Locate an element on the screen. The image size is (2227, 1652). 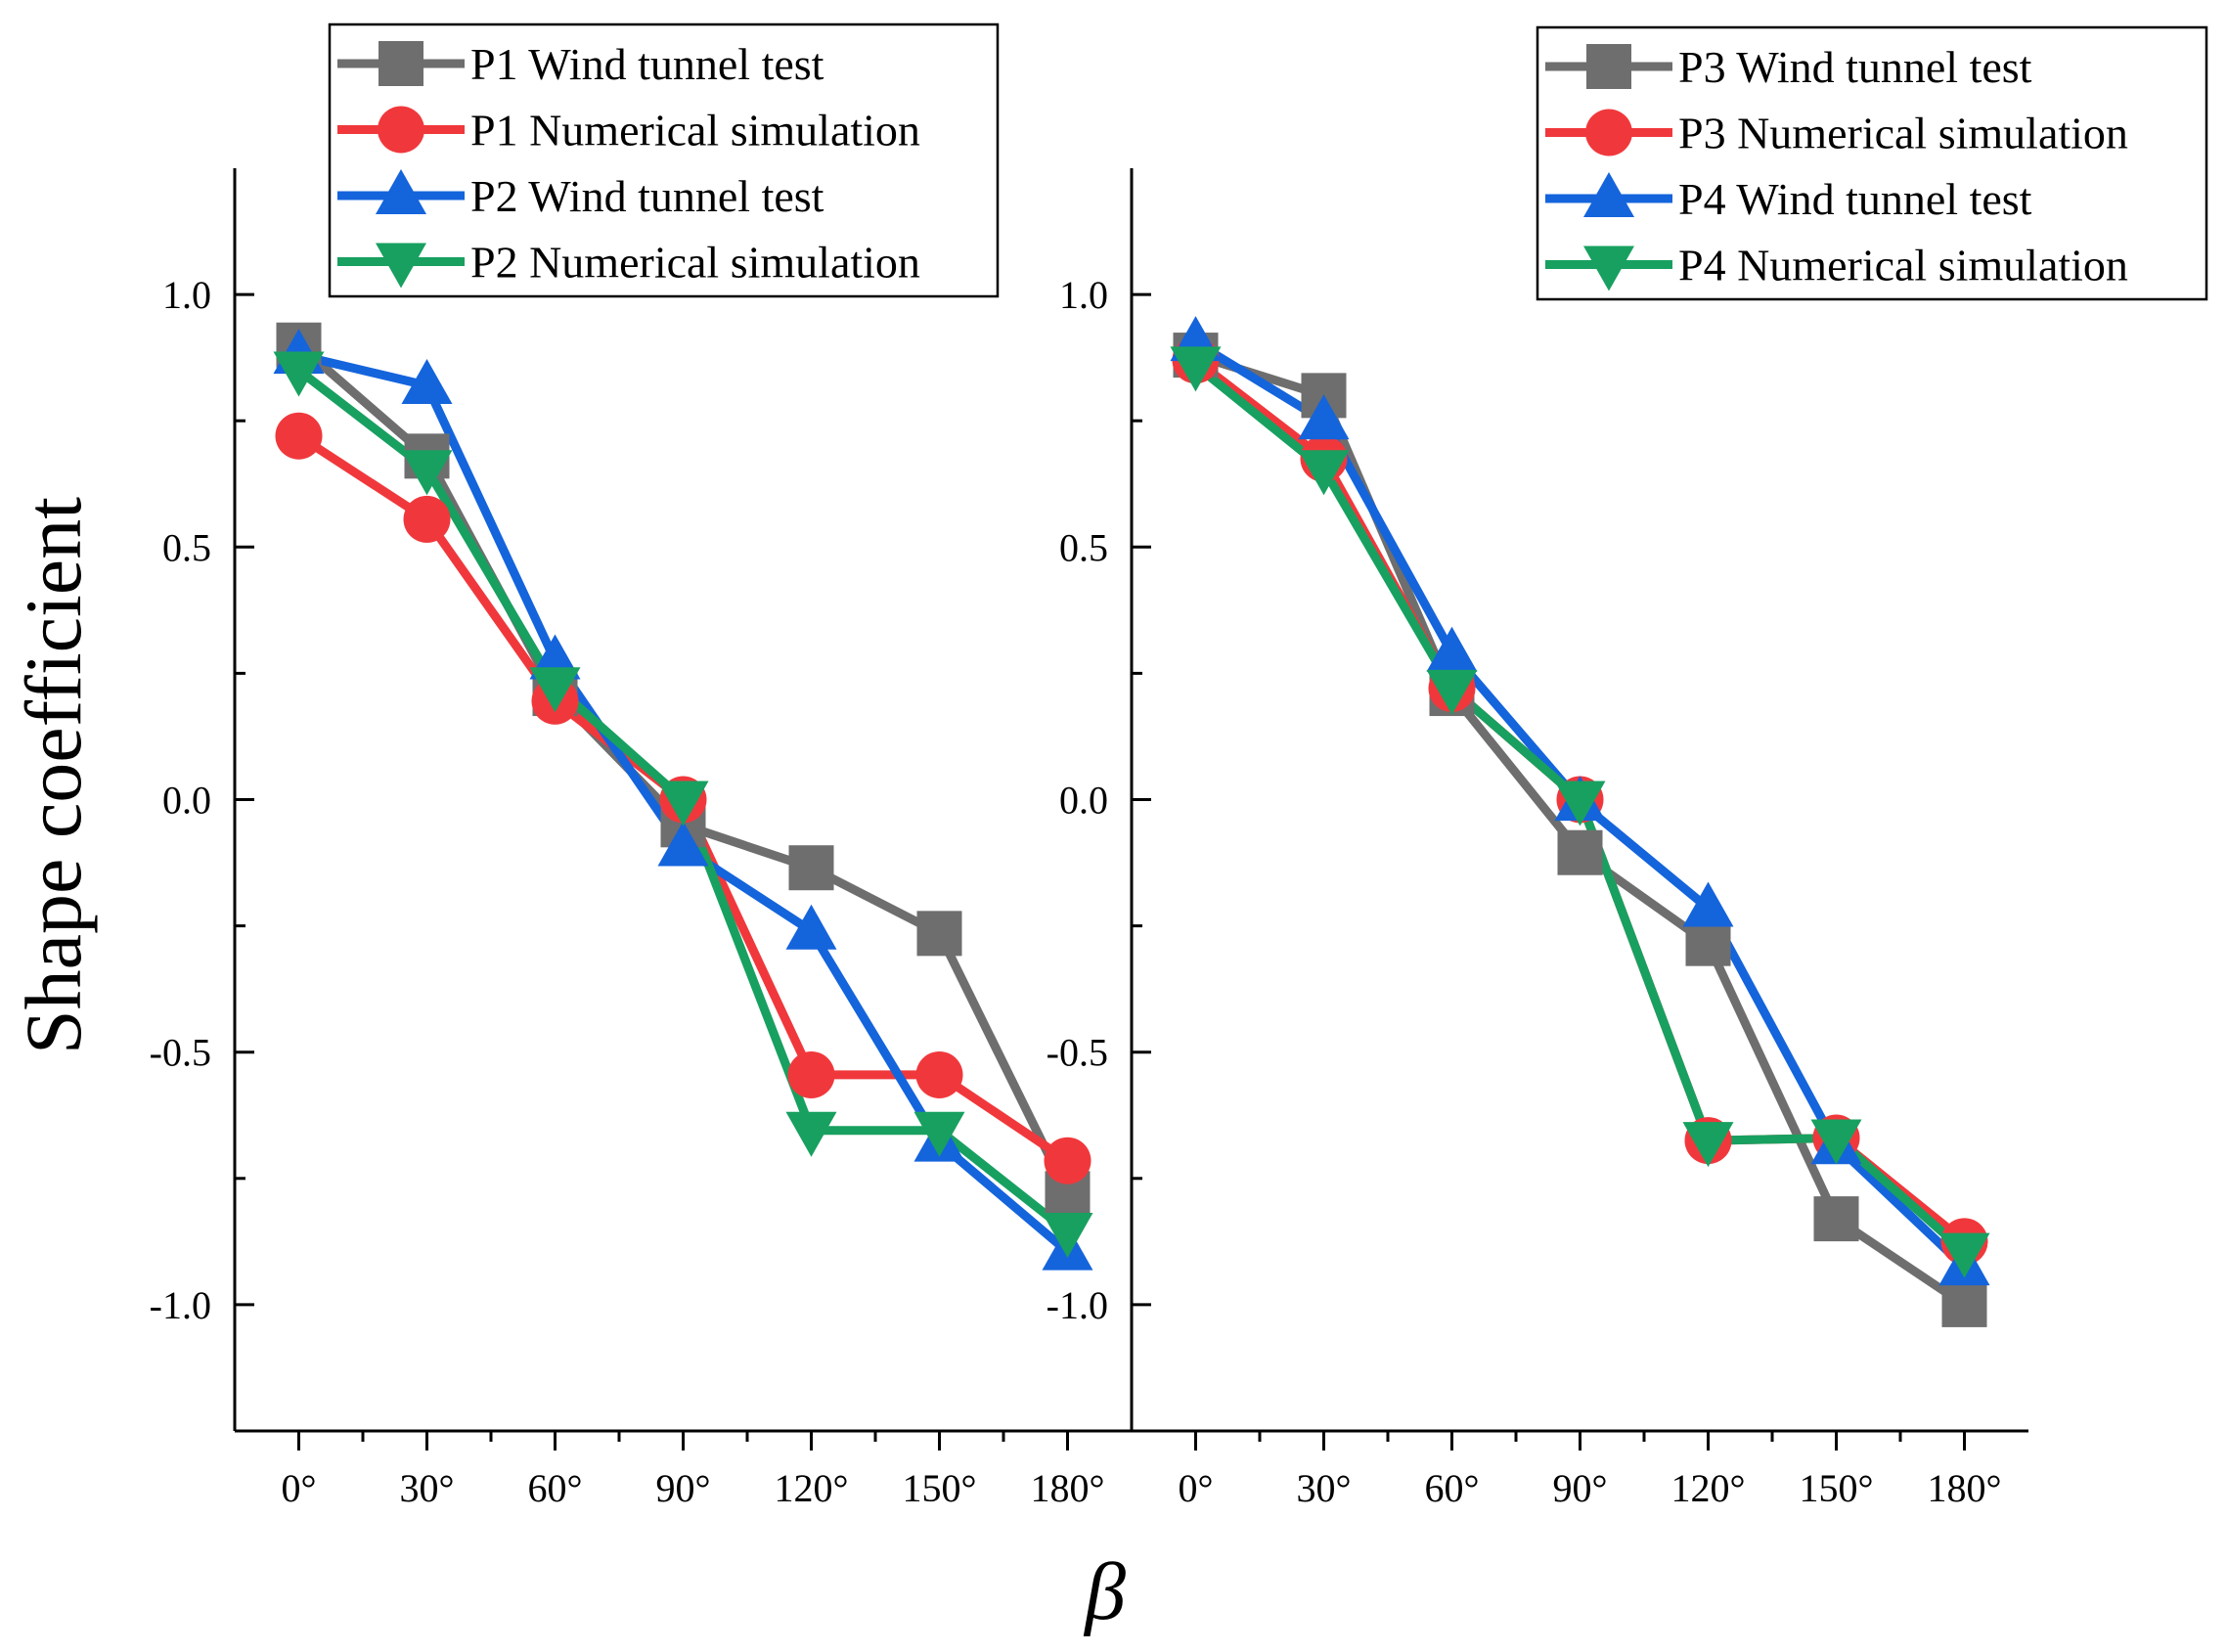
legend-label: P2 Numerical simulation is located at coordinates (695, 263).